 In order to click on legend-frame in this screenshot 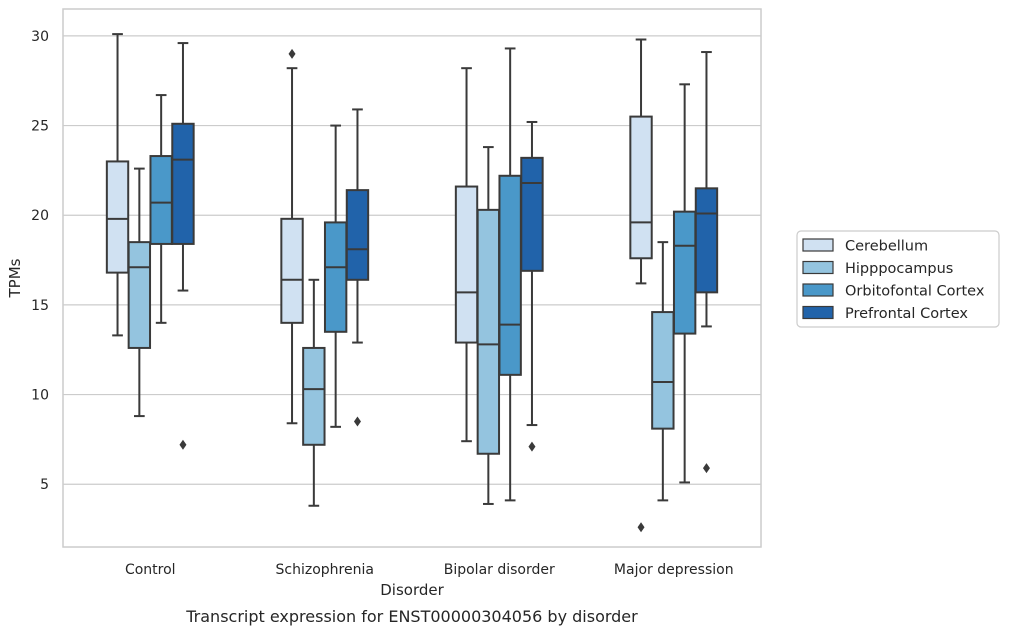, I will do `click(898, 279)`.